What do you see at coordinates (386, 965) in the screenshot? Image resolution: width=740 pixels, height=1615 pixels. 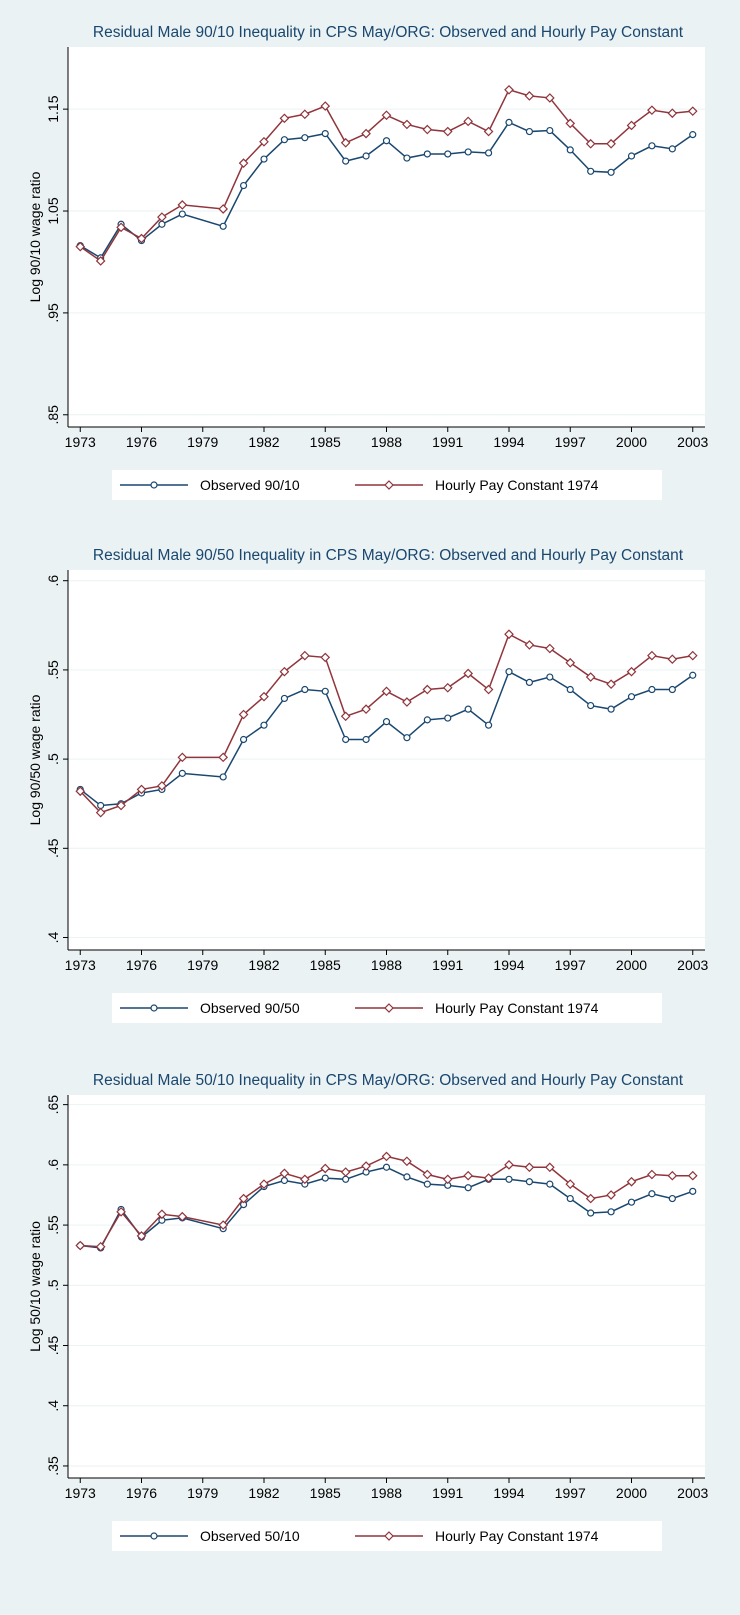 I see `x-tick-label: 1988` at bounding box center [386, 965].